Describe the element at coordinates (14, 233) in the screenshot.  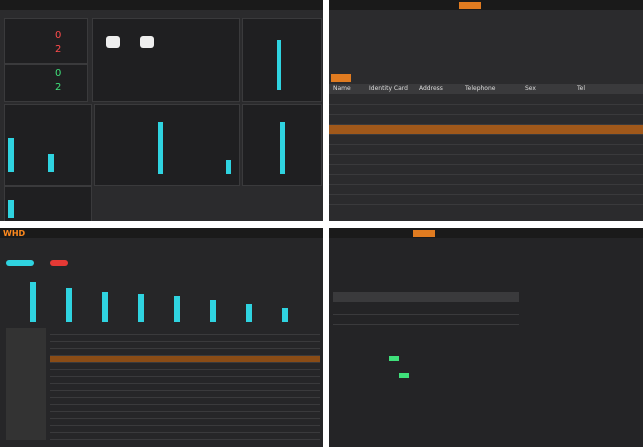
I see `logo: WHD` at that location.